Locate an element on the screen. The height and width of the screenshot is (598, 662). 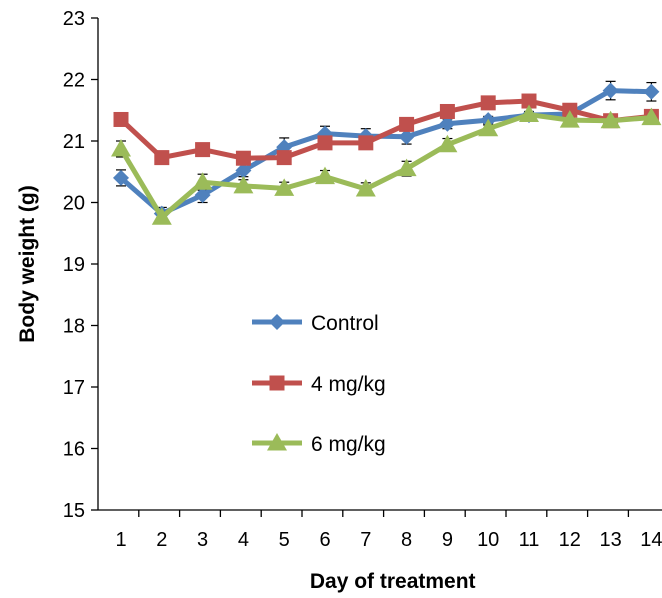
legend-label-control: Control is located at coordinates (345, 323).